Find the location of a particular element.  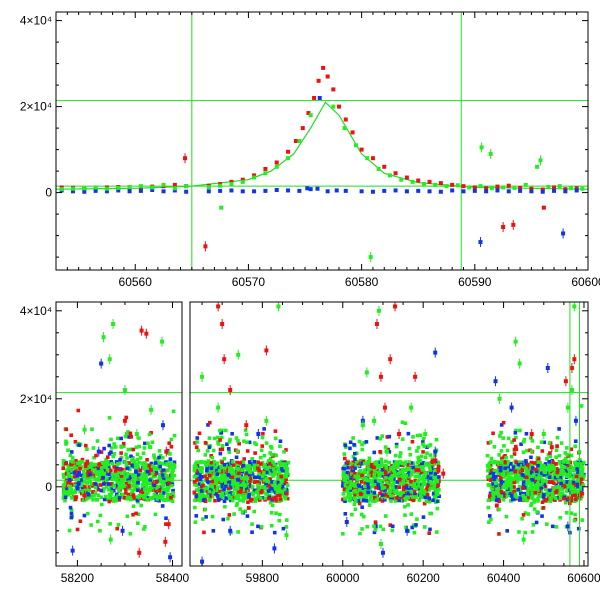

bottom-frame is located at coordinates (119, 434).